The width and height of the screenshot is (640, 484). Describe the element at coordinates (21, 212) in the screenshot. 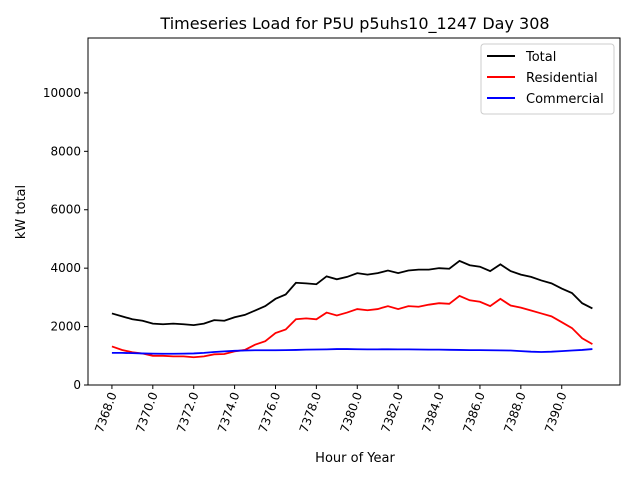

I see `y-axis-label: kW total` at that location.